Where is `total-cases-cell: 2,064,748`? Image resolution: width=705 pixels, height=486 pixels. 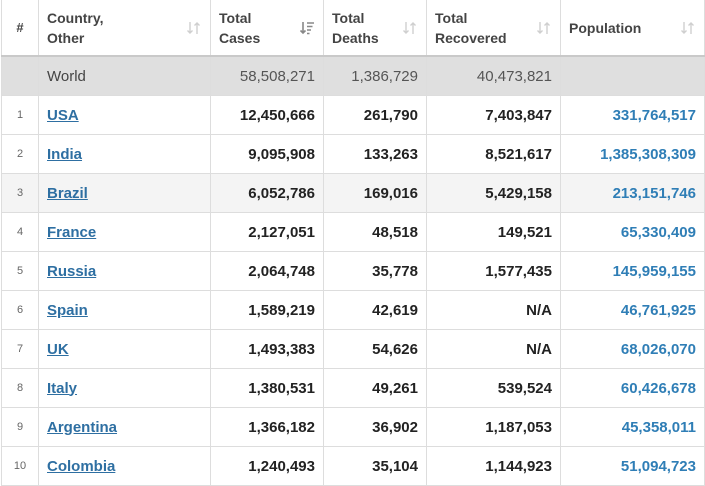
total-cases-cell: 2,064,748 is located at coordinates (267, 271).